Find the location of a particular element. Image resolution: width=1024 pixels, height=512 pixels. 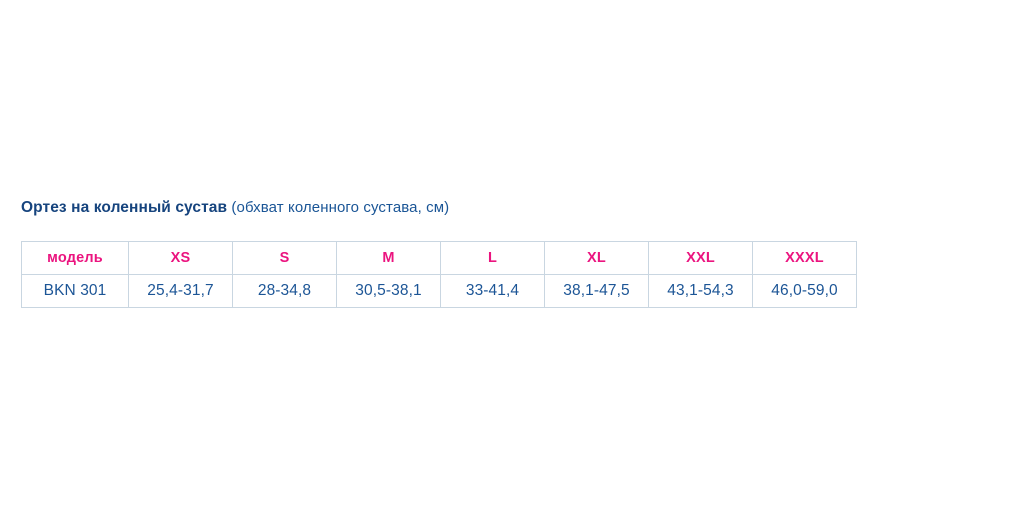

cell-xxl: 43,1-54,3 is located at coordinates (700, 291).